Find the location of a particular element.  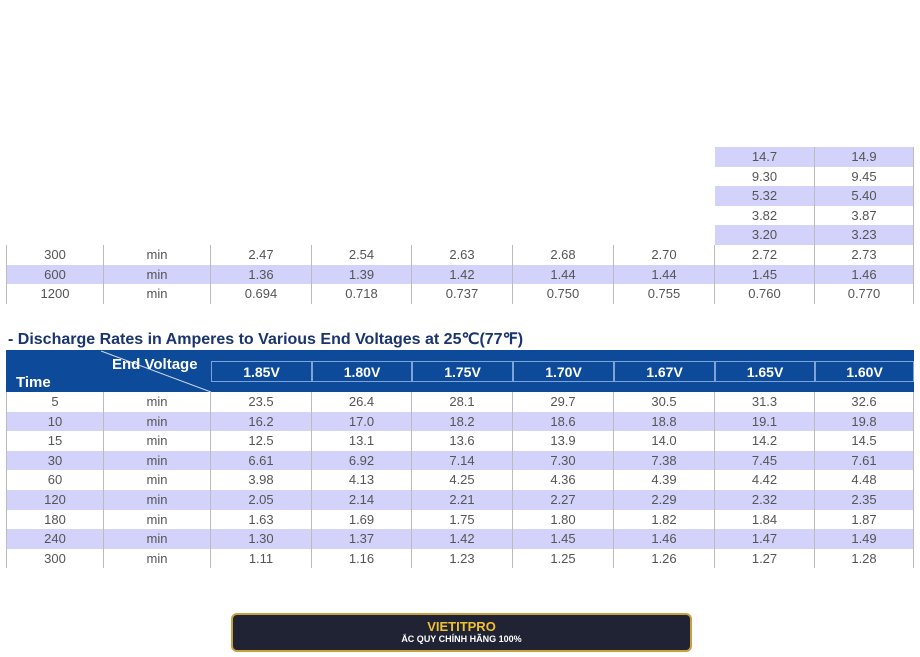

banner: VIETITPRO ẮC QUY CHÍNH HÃNG 100% is located at coordinates (461, 632).